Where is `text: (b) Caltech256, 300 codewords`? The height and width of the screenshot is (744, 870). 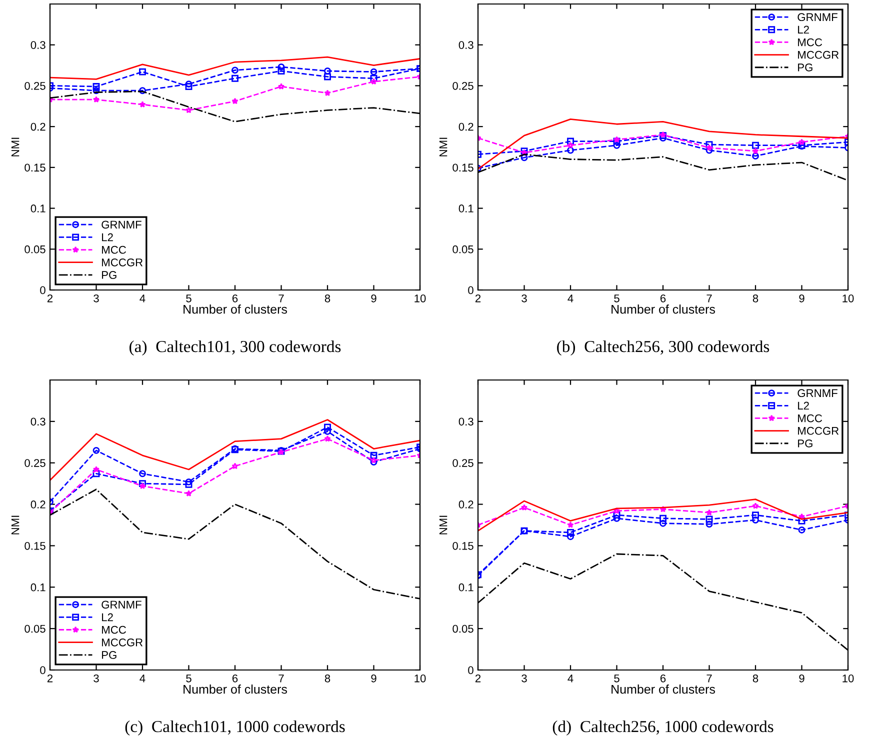 text: (b) Caltech256, 300 codewords is located at coordinates (663, 348).